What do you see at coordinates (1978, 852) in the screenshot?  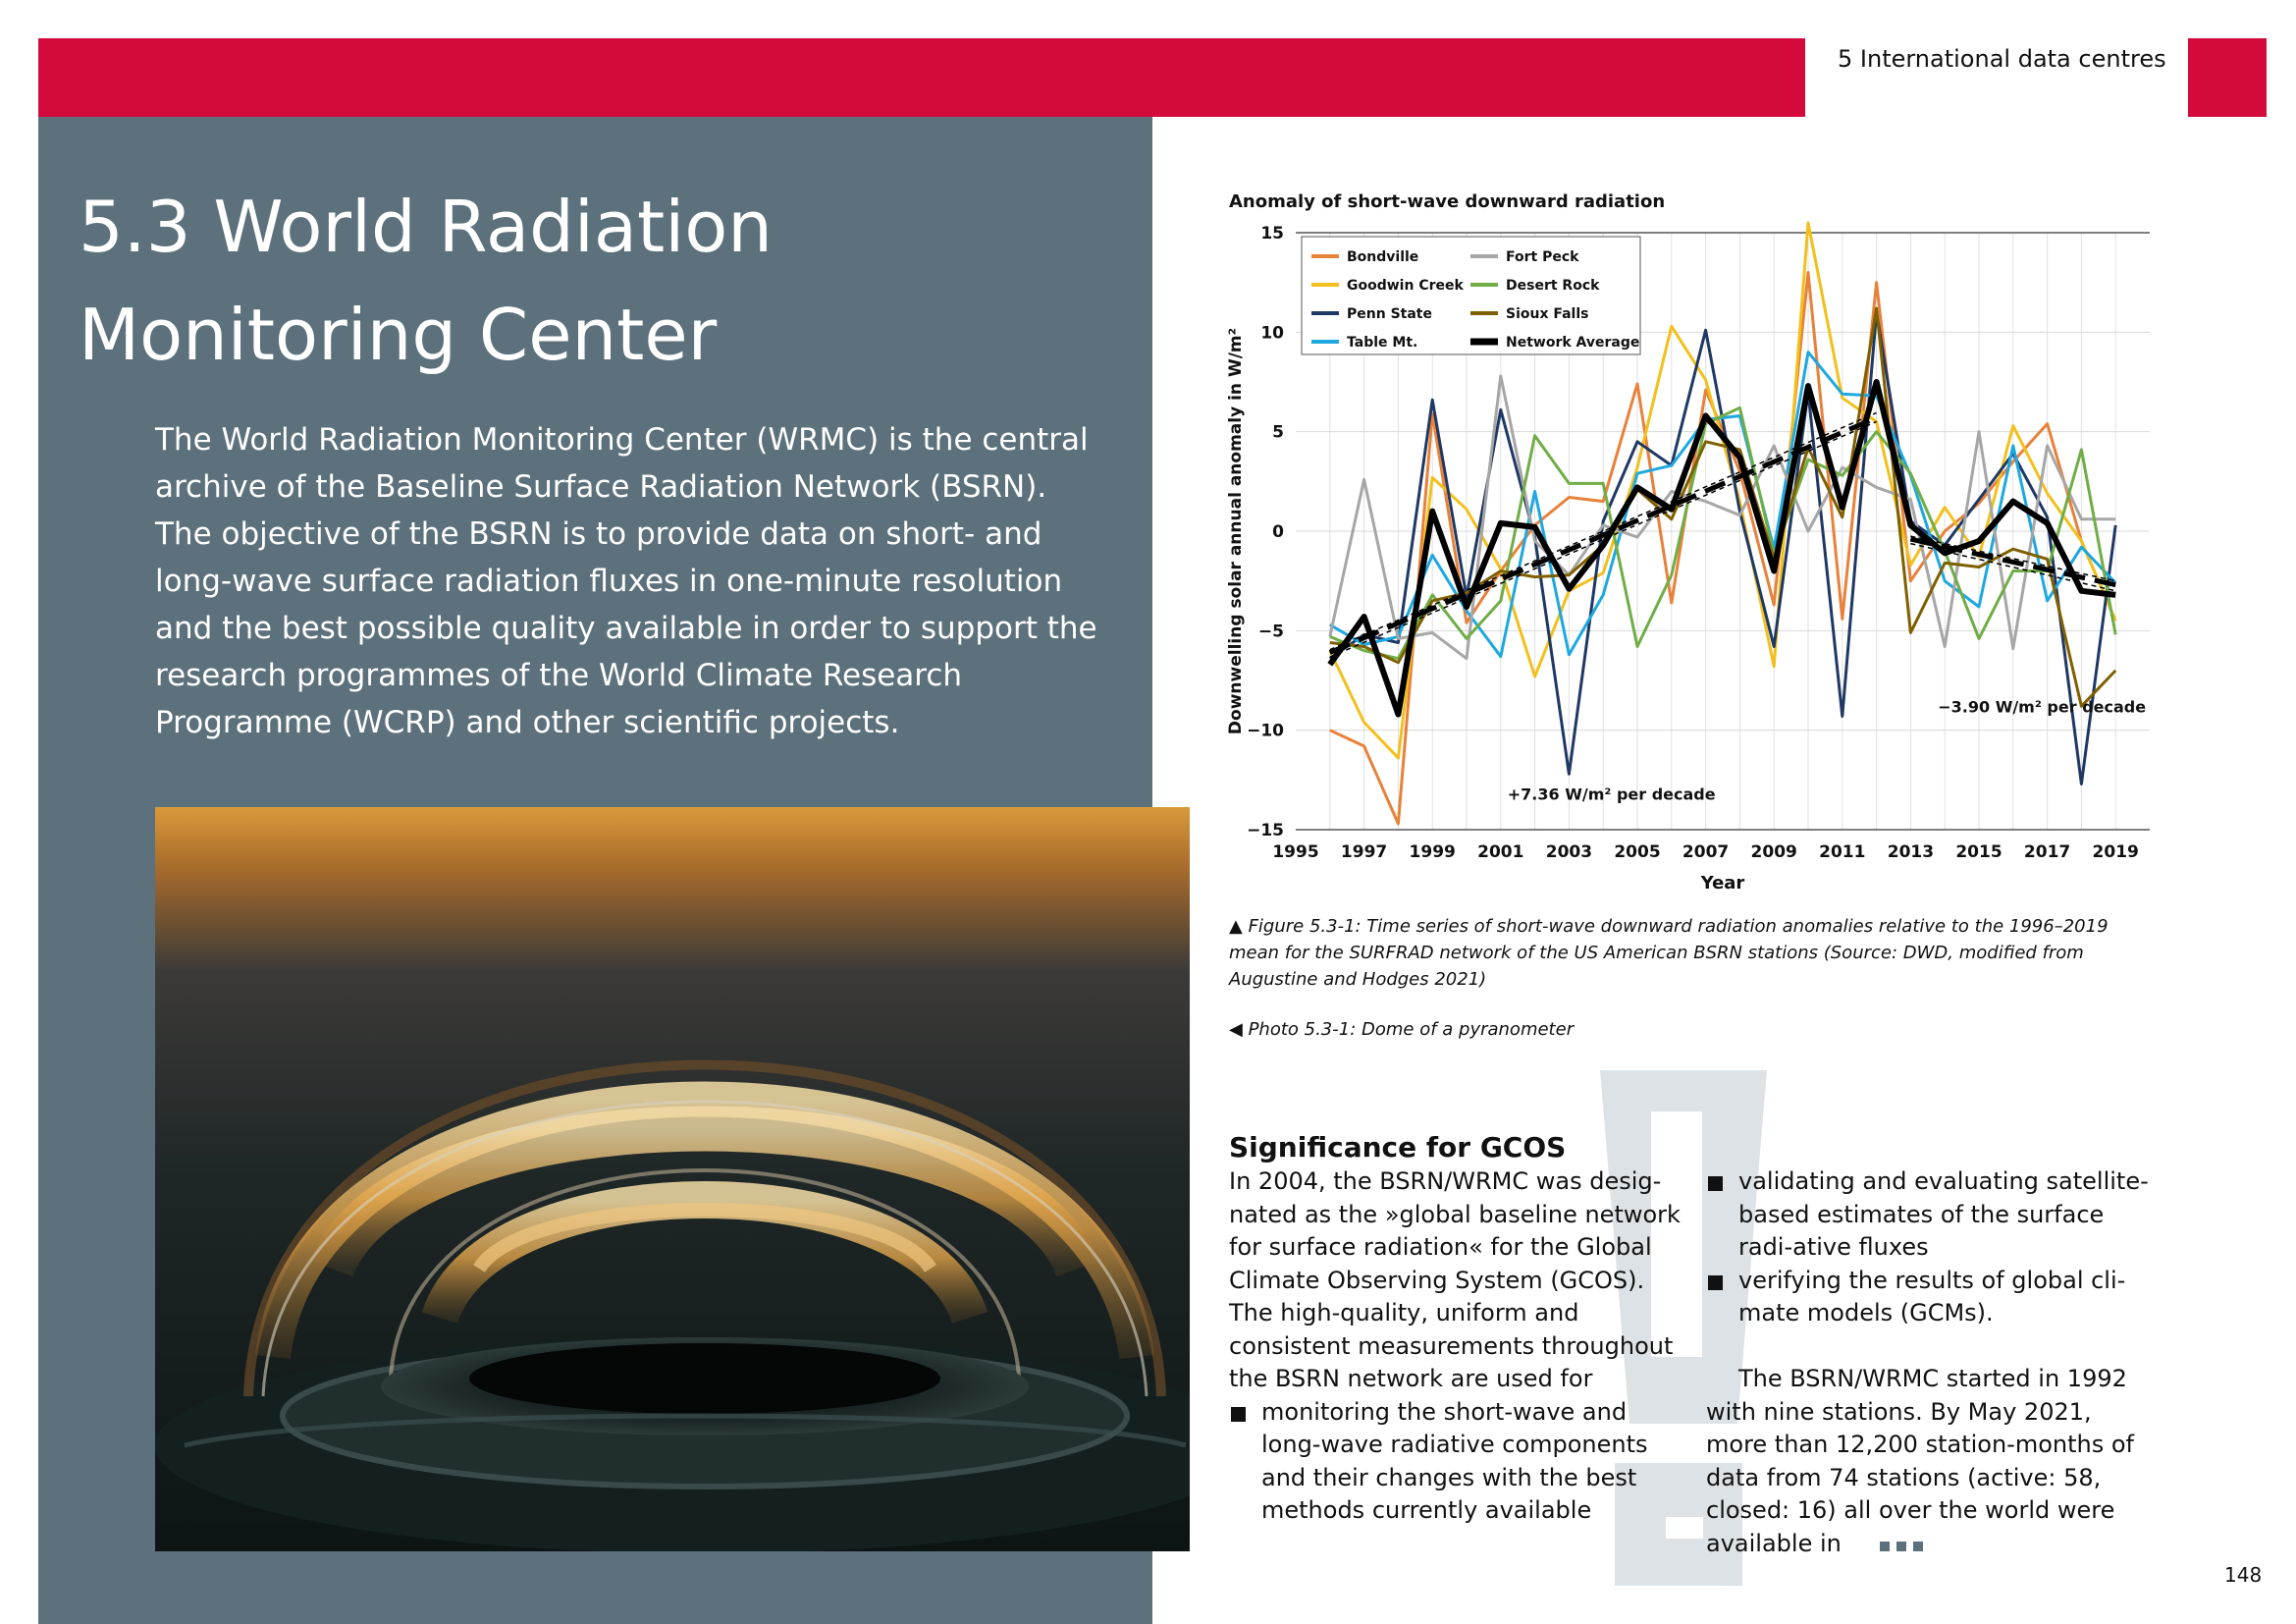 I see `x-tick-label: 2015` at bounding box center [1978, 852].